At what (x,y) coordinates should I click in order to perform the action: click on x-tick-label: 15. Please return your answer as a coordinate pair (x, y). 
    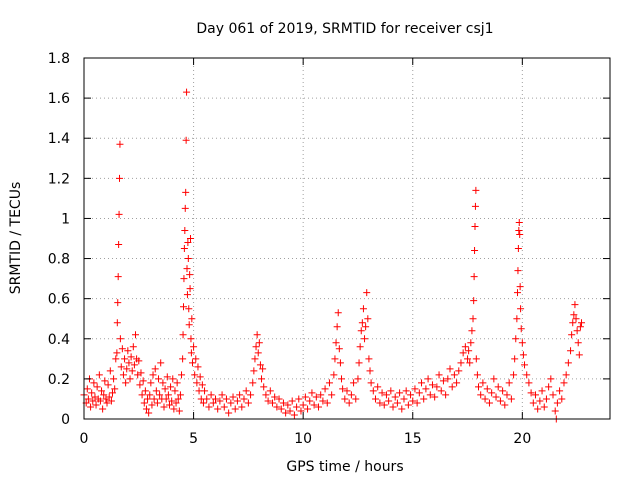
    Looking at the image, I should click on (413, 439).